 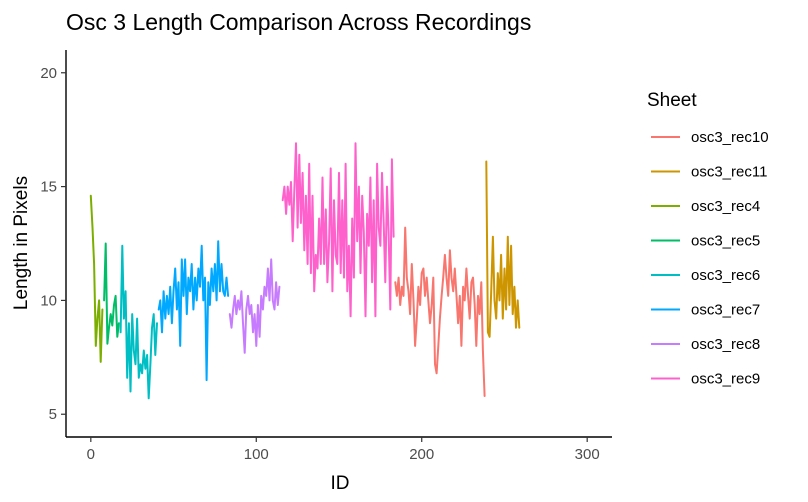 I want to click on x-tick-label: 0, so click(x=91, y=454).